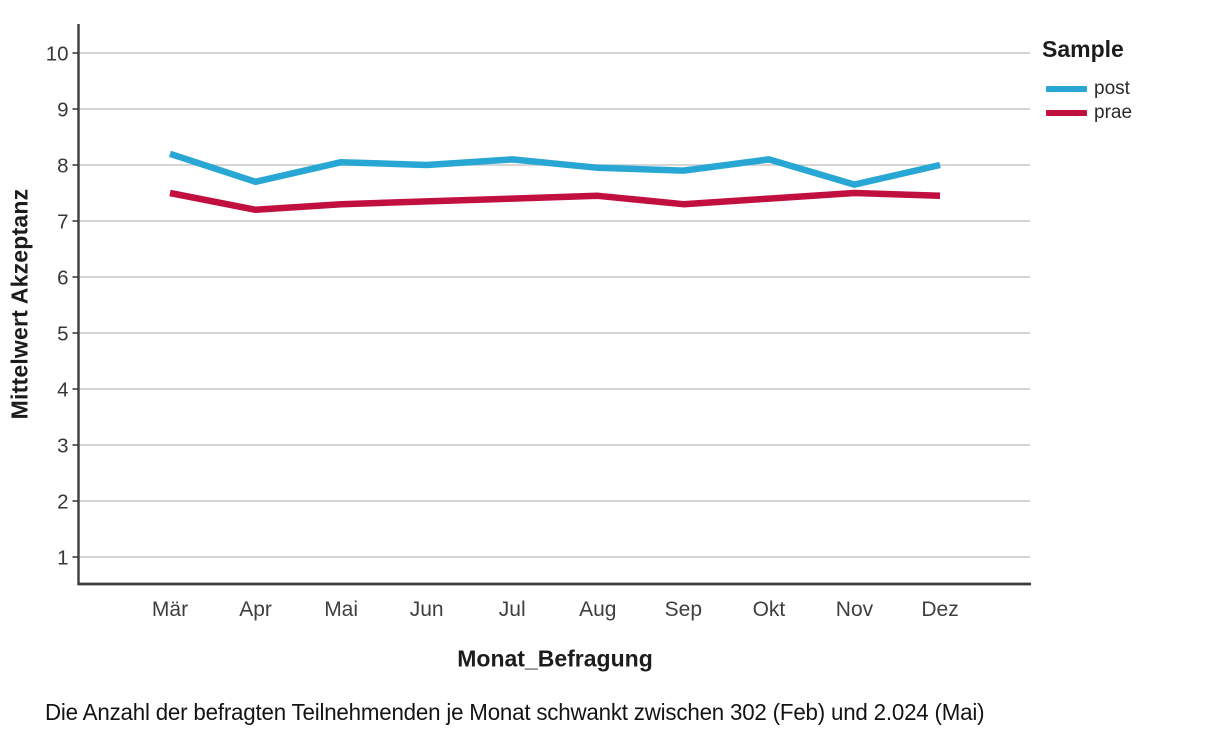 This screenshot has height=740, width=1208. What do you see at coordinates (62, 278) in the screenshot?
I see `y-tick-label-6: 6` at bounding box center [62, 278].